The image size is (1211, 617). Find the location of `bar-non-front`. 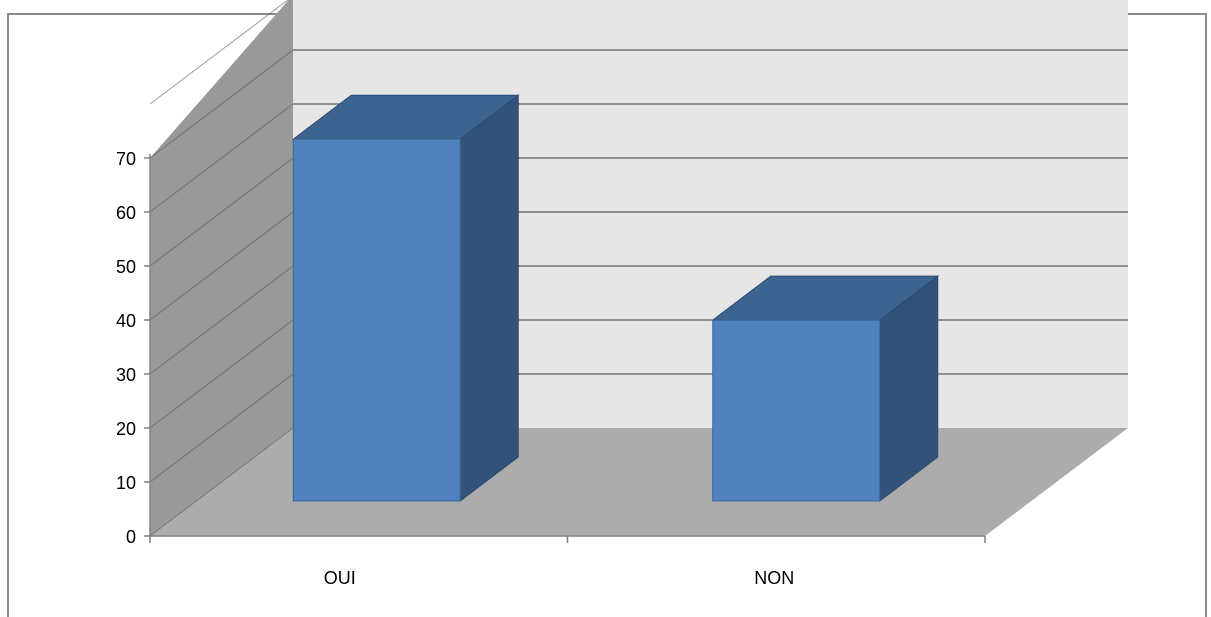

bar-non-front is located at coordinates (796, 410).